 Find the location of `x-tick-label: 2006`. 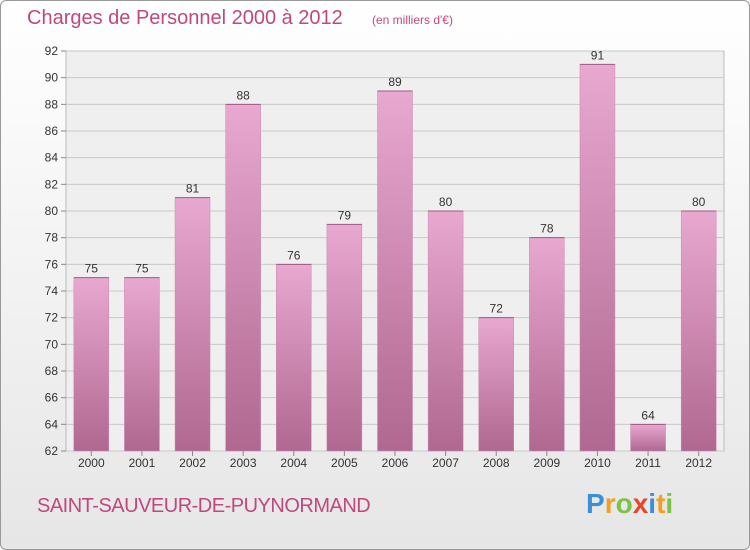

x-tick-label: 2006 is located at coordinates (395, 463).